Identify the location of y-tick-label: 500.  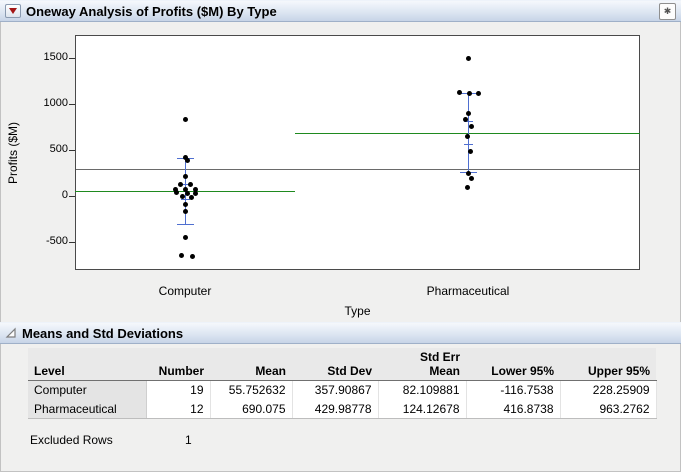
(58, 149).